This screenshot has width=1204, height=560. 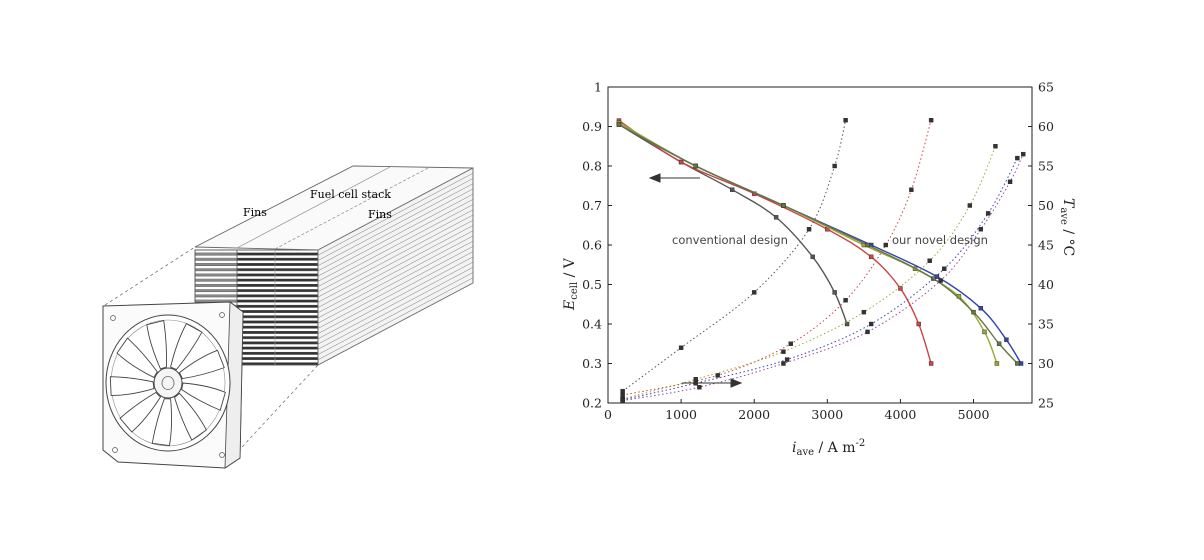 I want to click on label-fins-left: Fins, so click(x=255, y=212).